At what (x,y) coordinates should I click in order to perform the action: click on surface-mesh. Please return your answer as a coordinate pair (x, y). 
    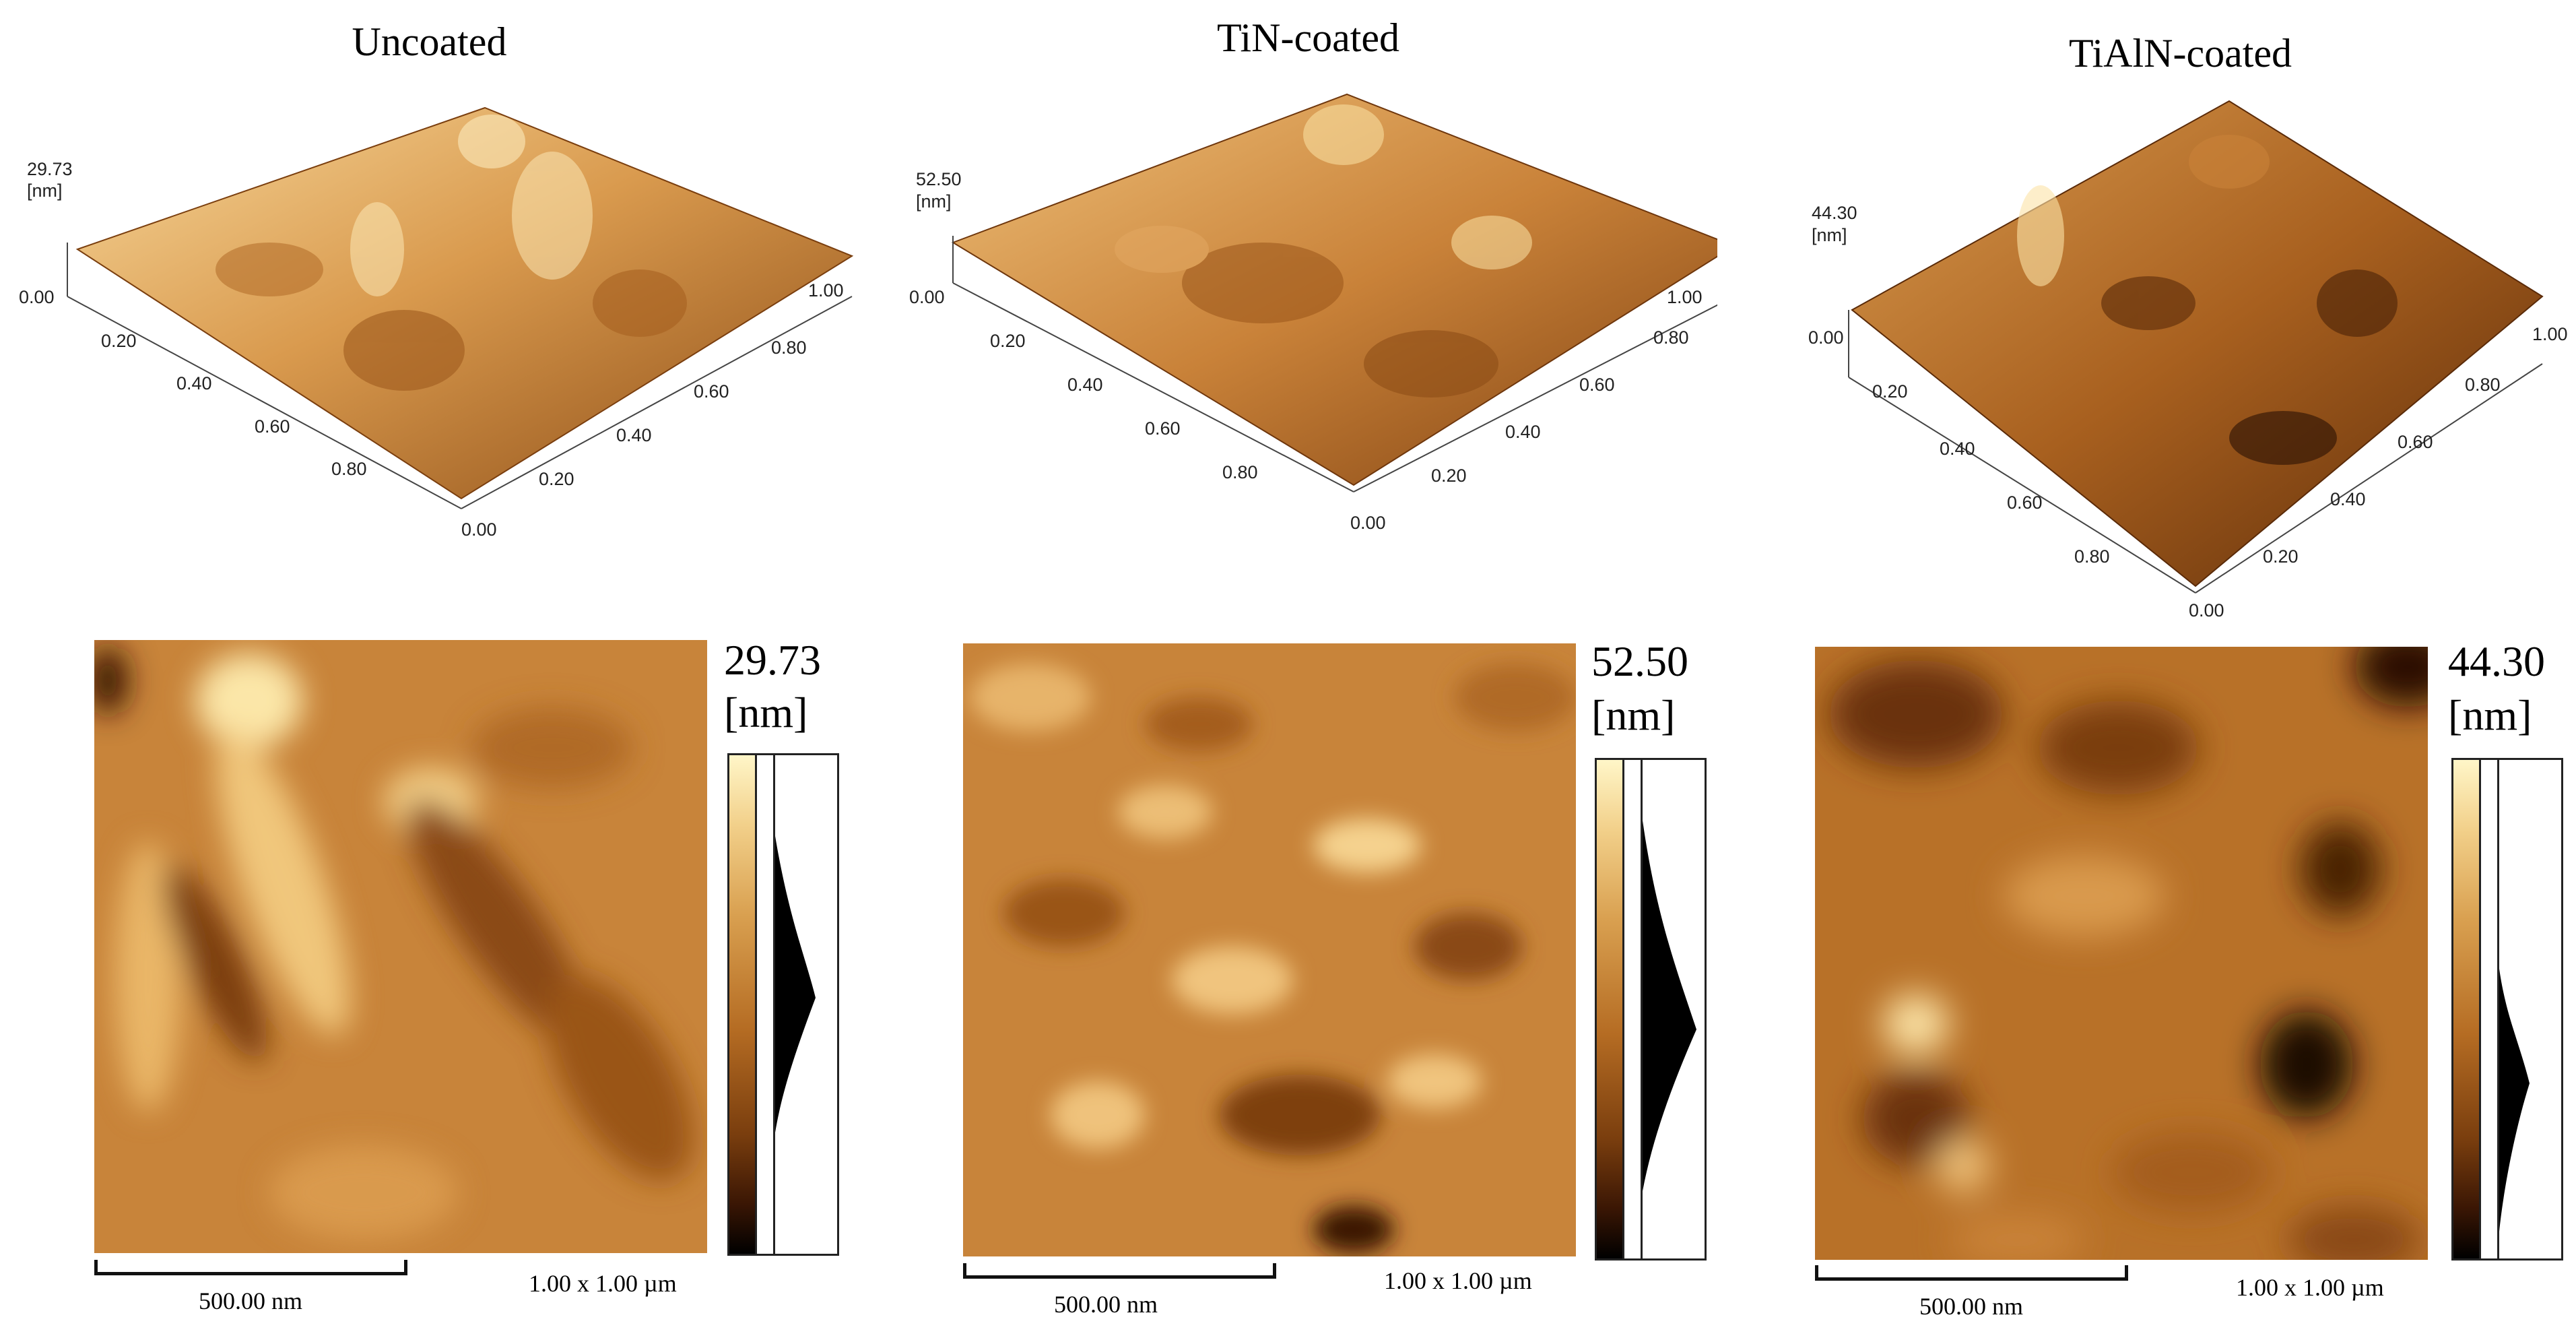
    Looking at the image, I should click on (464, 303).